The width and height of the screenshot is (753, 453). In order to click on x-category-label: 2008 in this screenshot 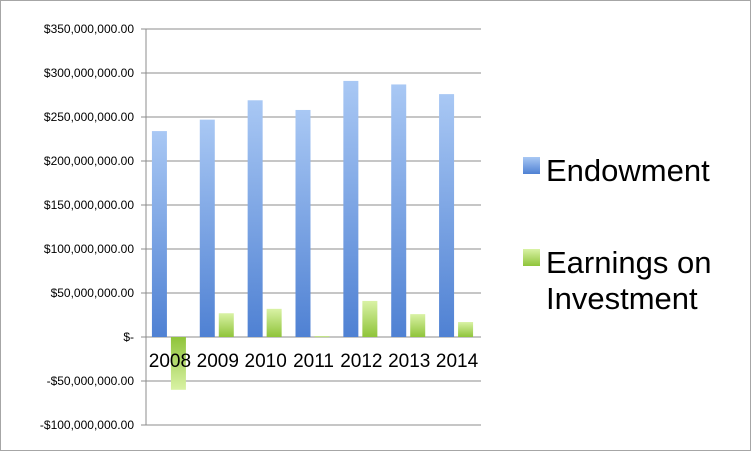, I will do `click(170, 361)`.